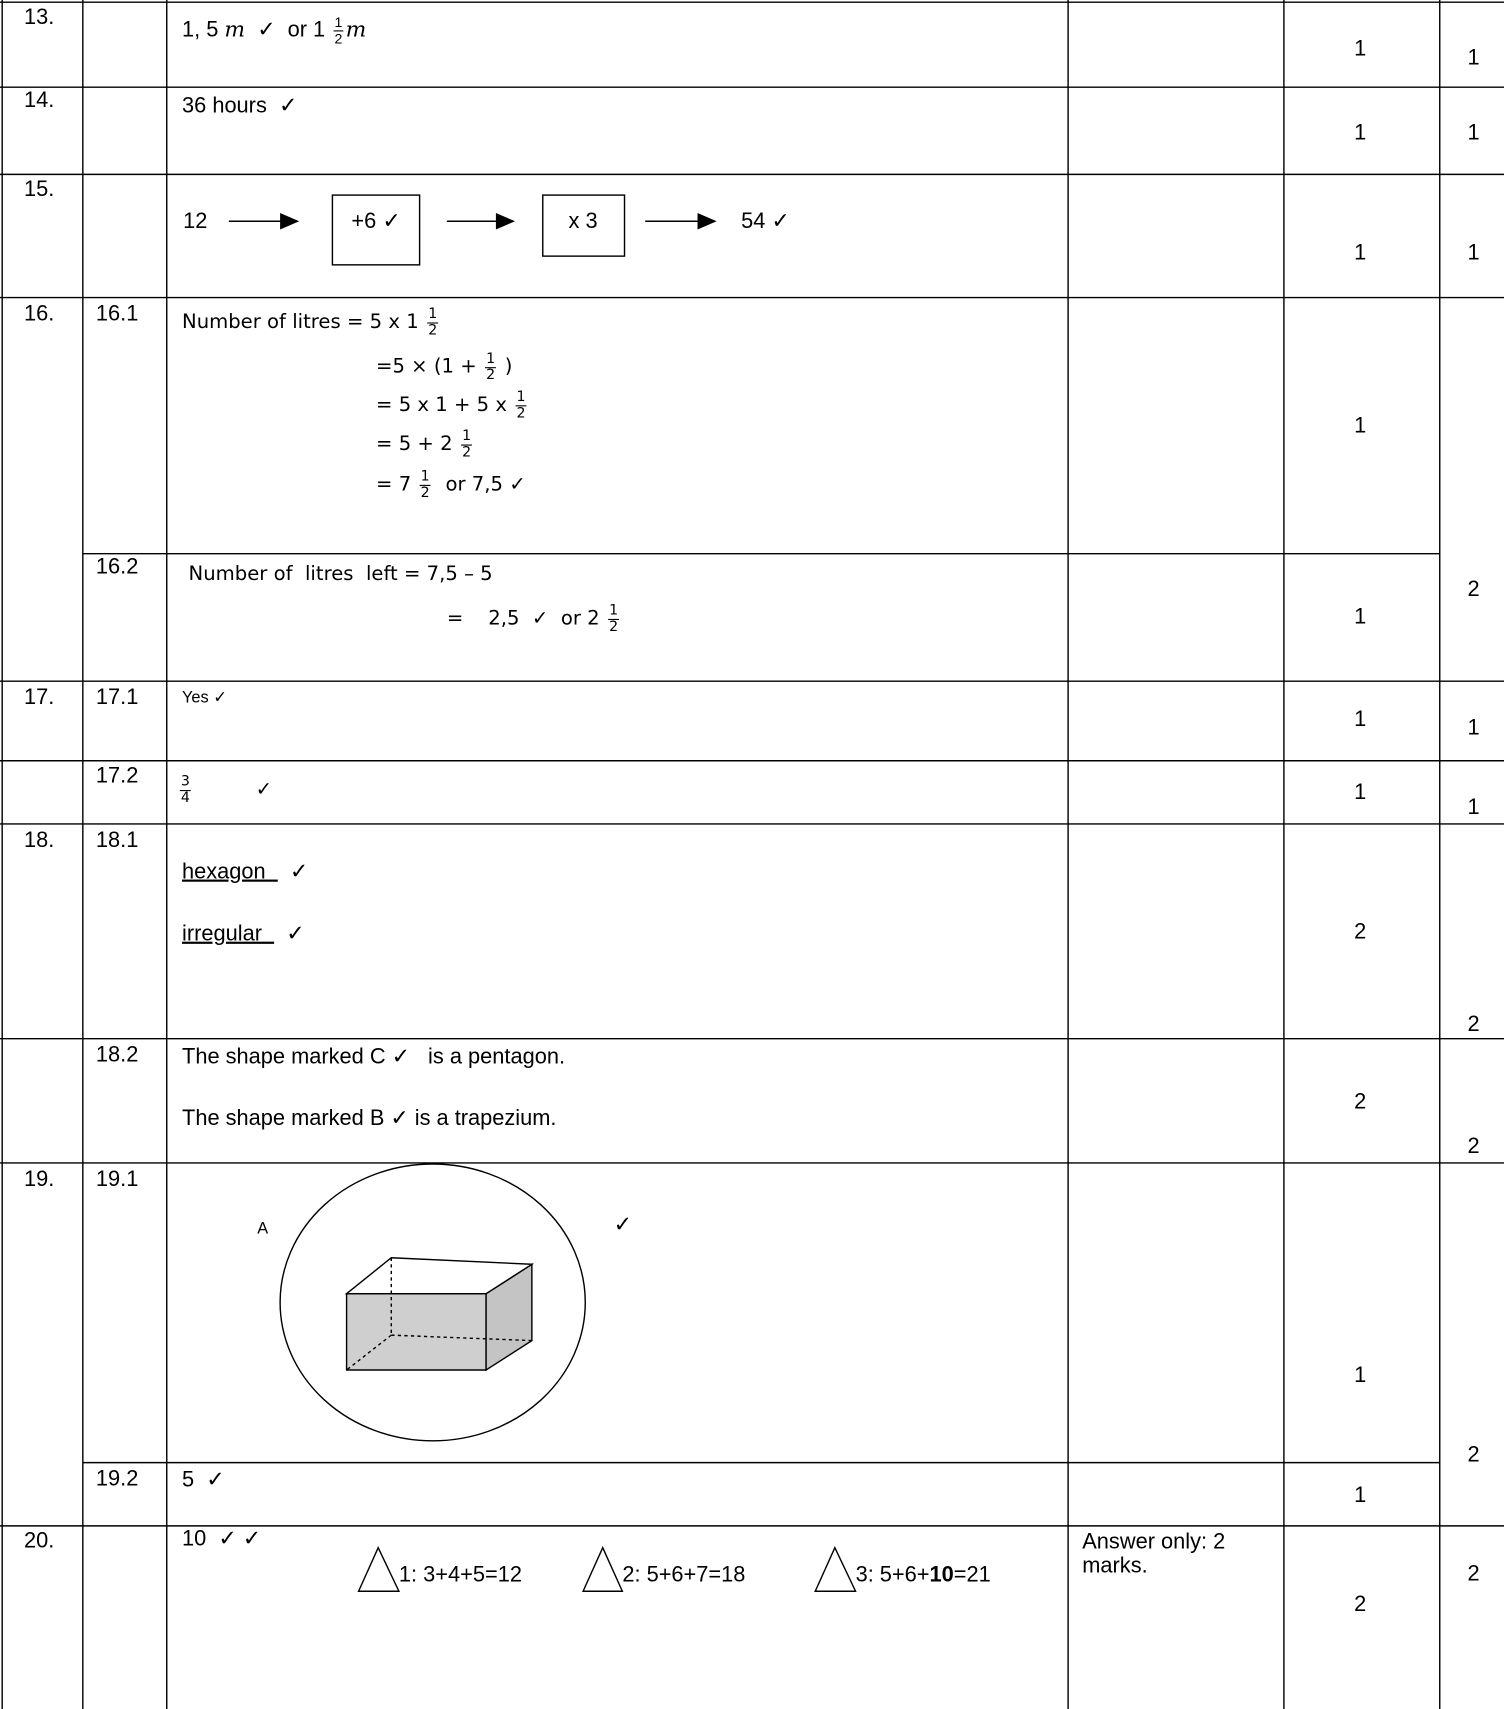  What do you see at coordinates (432, 1302) in the screenshot?
I see `cube-figure` at bounding box center [432, 1302].